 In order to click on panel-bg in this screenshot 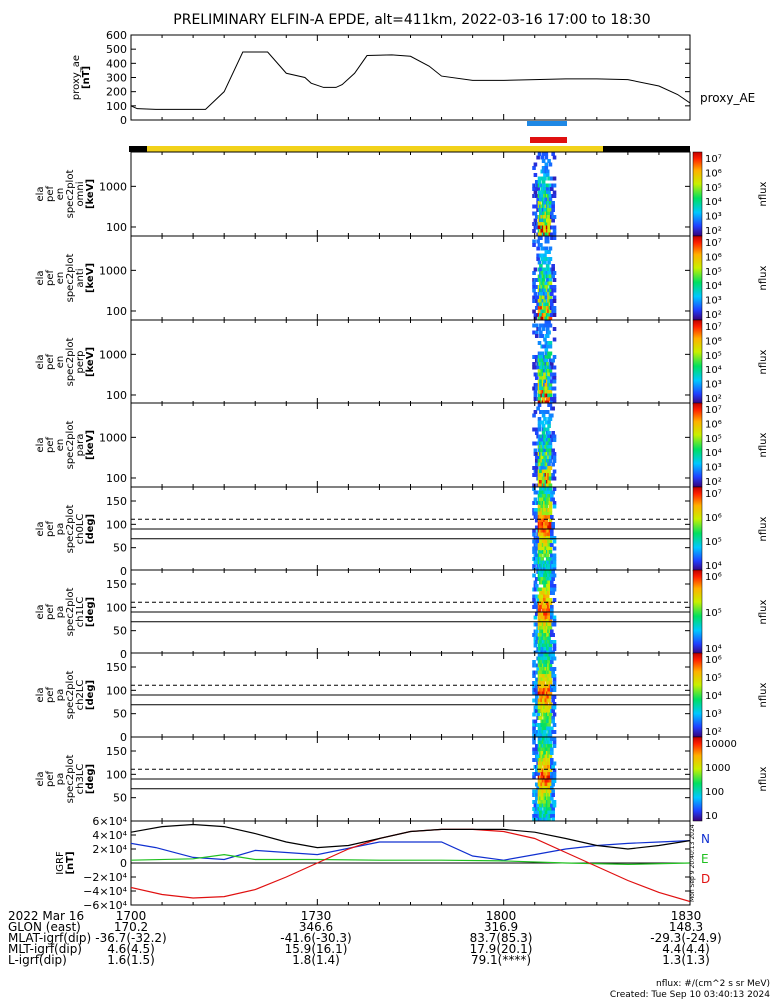, I will do `click(410, 445)`.